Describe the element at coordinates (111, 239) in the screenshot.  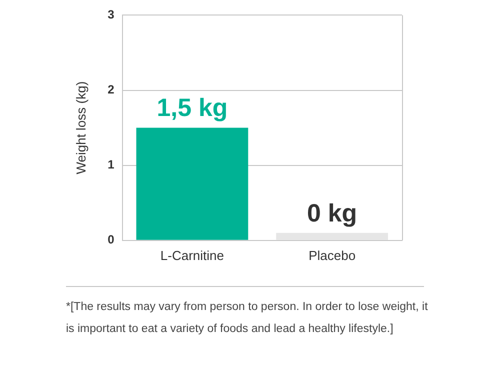
I see `y-tick-label: 0` at that location.